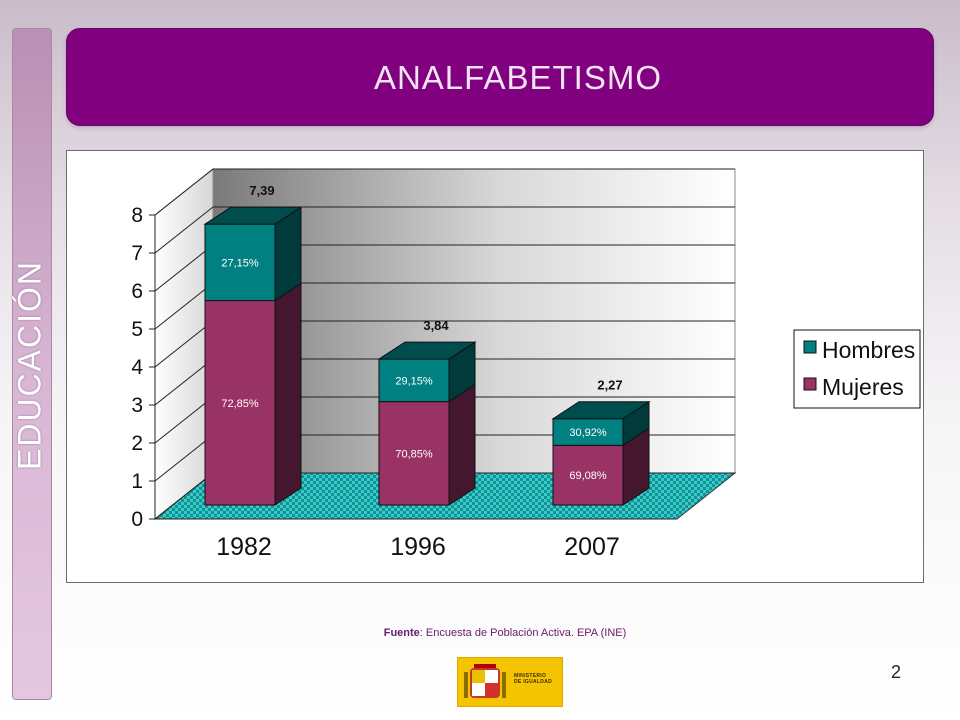  I want to click on total-label: 3,84, so click(436, 325).